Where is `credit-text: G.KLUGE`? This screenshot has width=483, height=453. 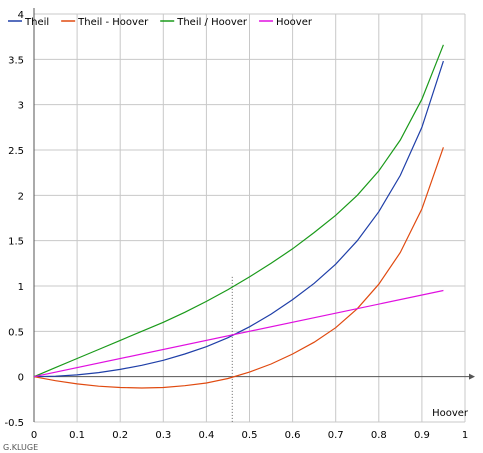 credit-text: G.KLUGE is located at coordinates (20, 447).